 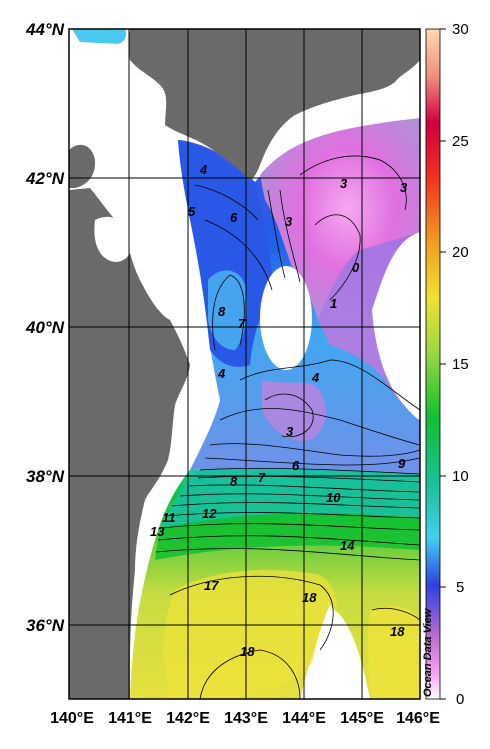 What do you see at coordinates (227, 310) in the screenshot?
I see `data-field-cyan-patch` at bounding box center [227, 310].